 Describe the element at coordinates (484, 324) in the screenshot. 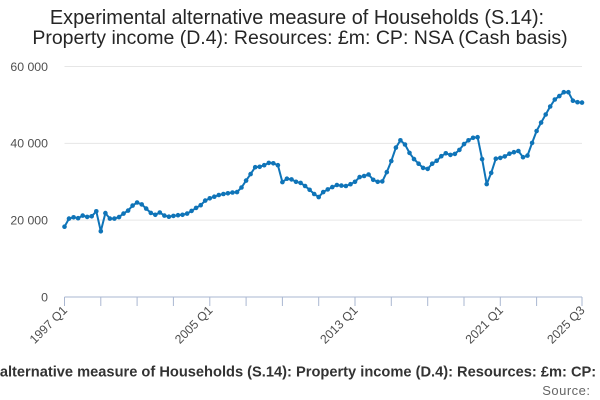

I see `svg-text: 2021 Q1` at that location.